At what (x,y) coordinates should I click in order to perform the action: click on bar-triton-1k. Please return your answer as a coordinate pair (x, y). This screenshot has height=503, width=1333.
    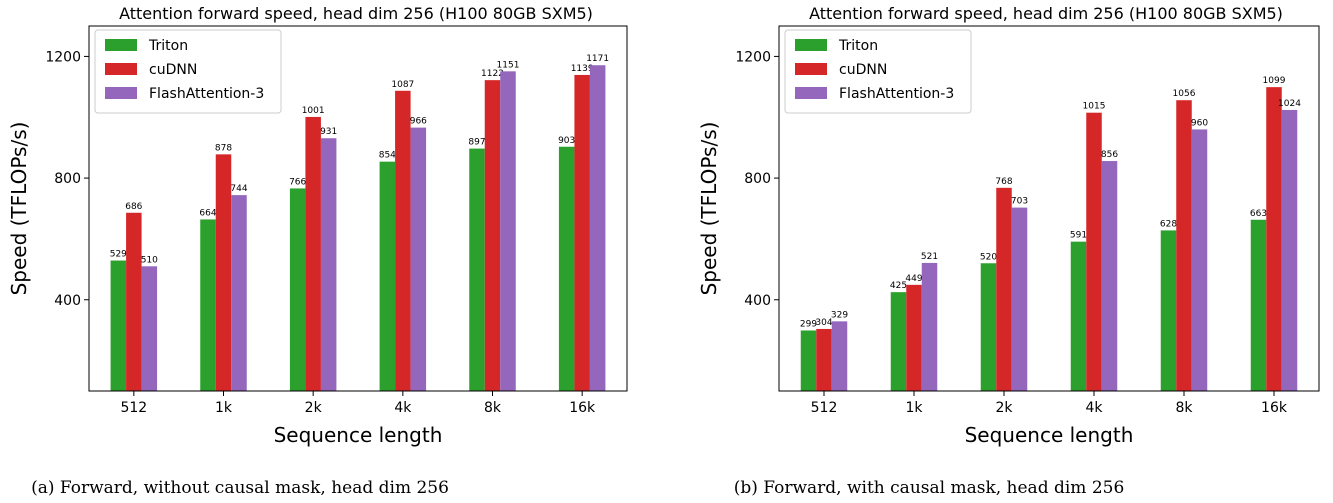
    Looking at the image, I should click on (898, 341).